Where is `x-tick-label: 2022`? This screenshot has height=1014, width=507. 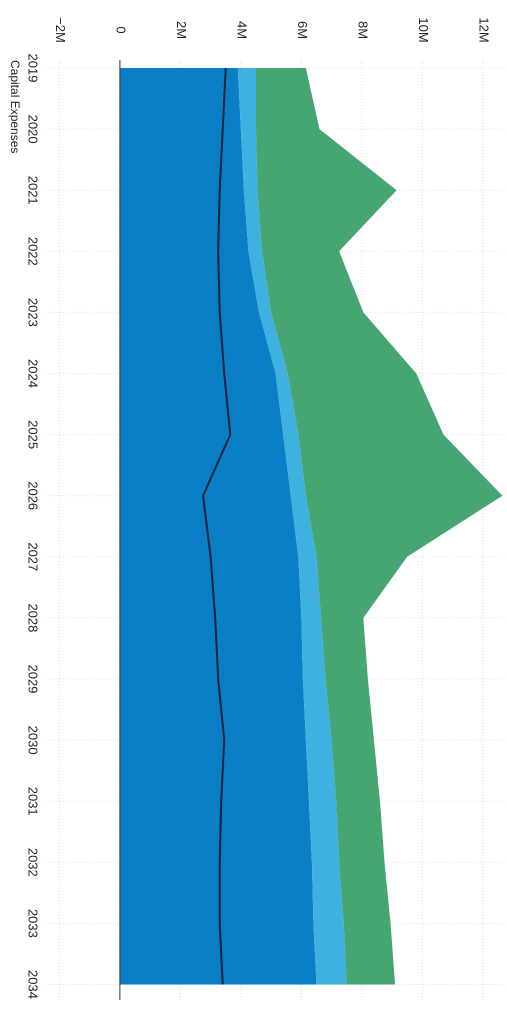 x-tick-label: 2022 is located at coordinates (33, 251).